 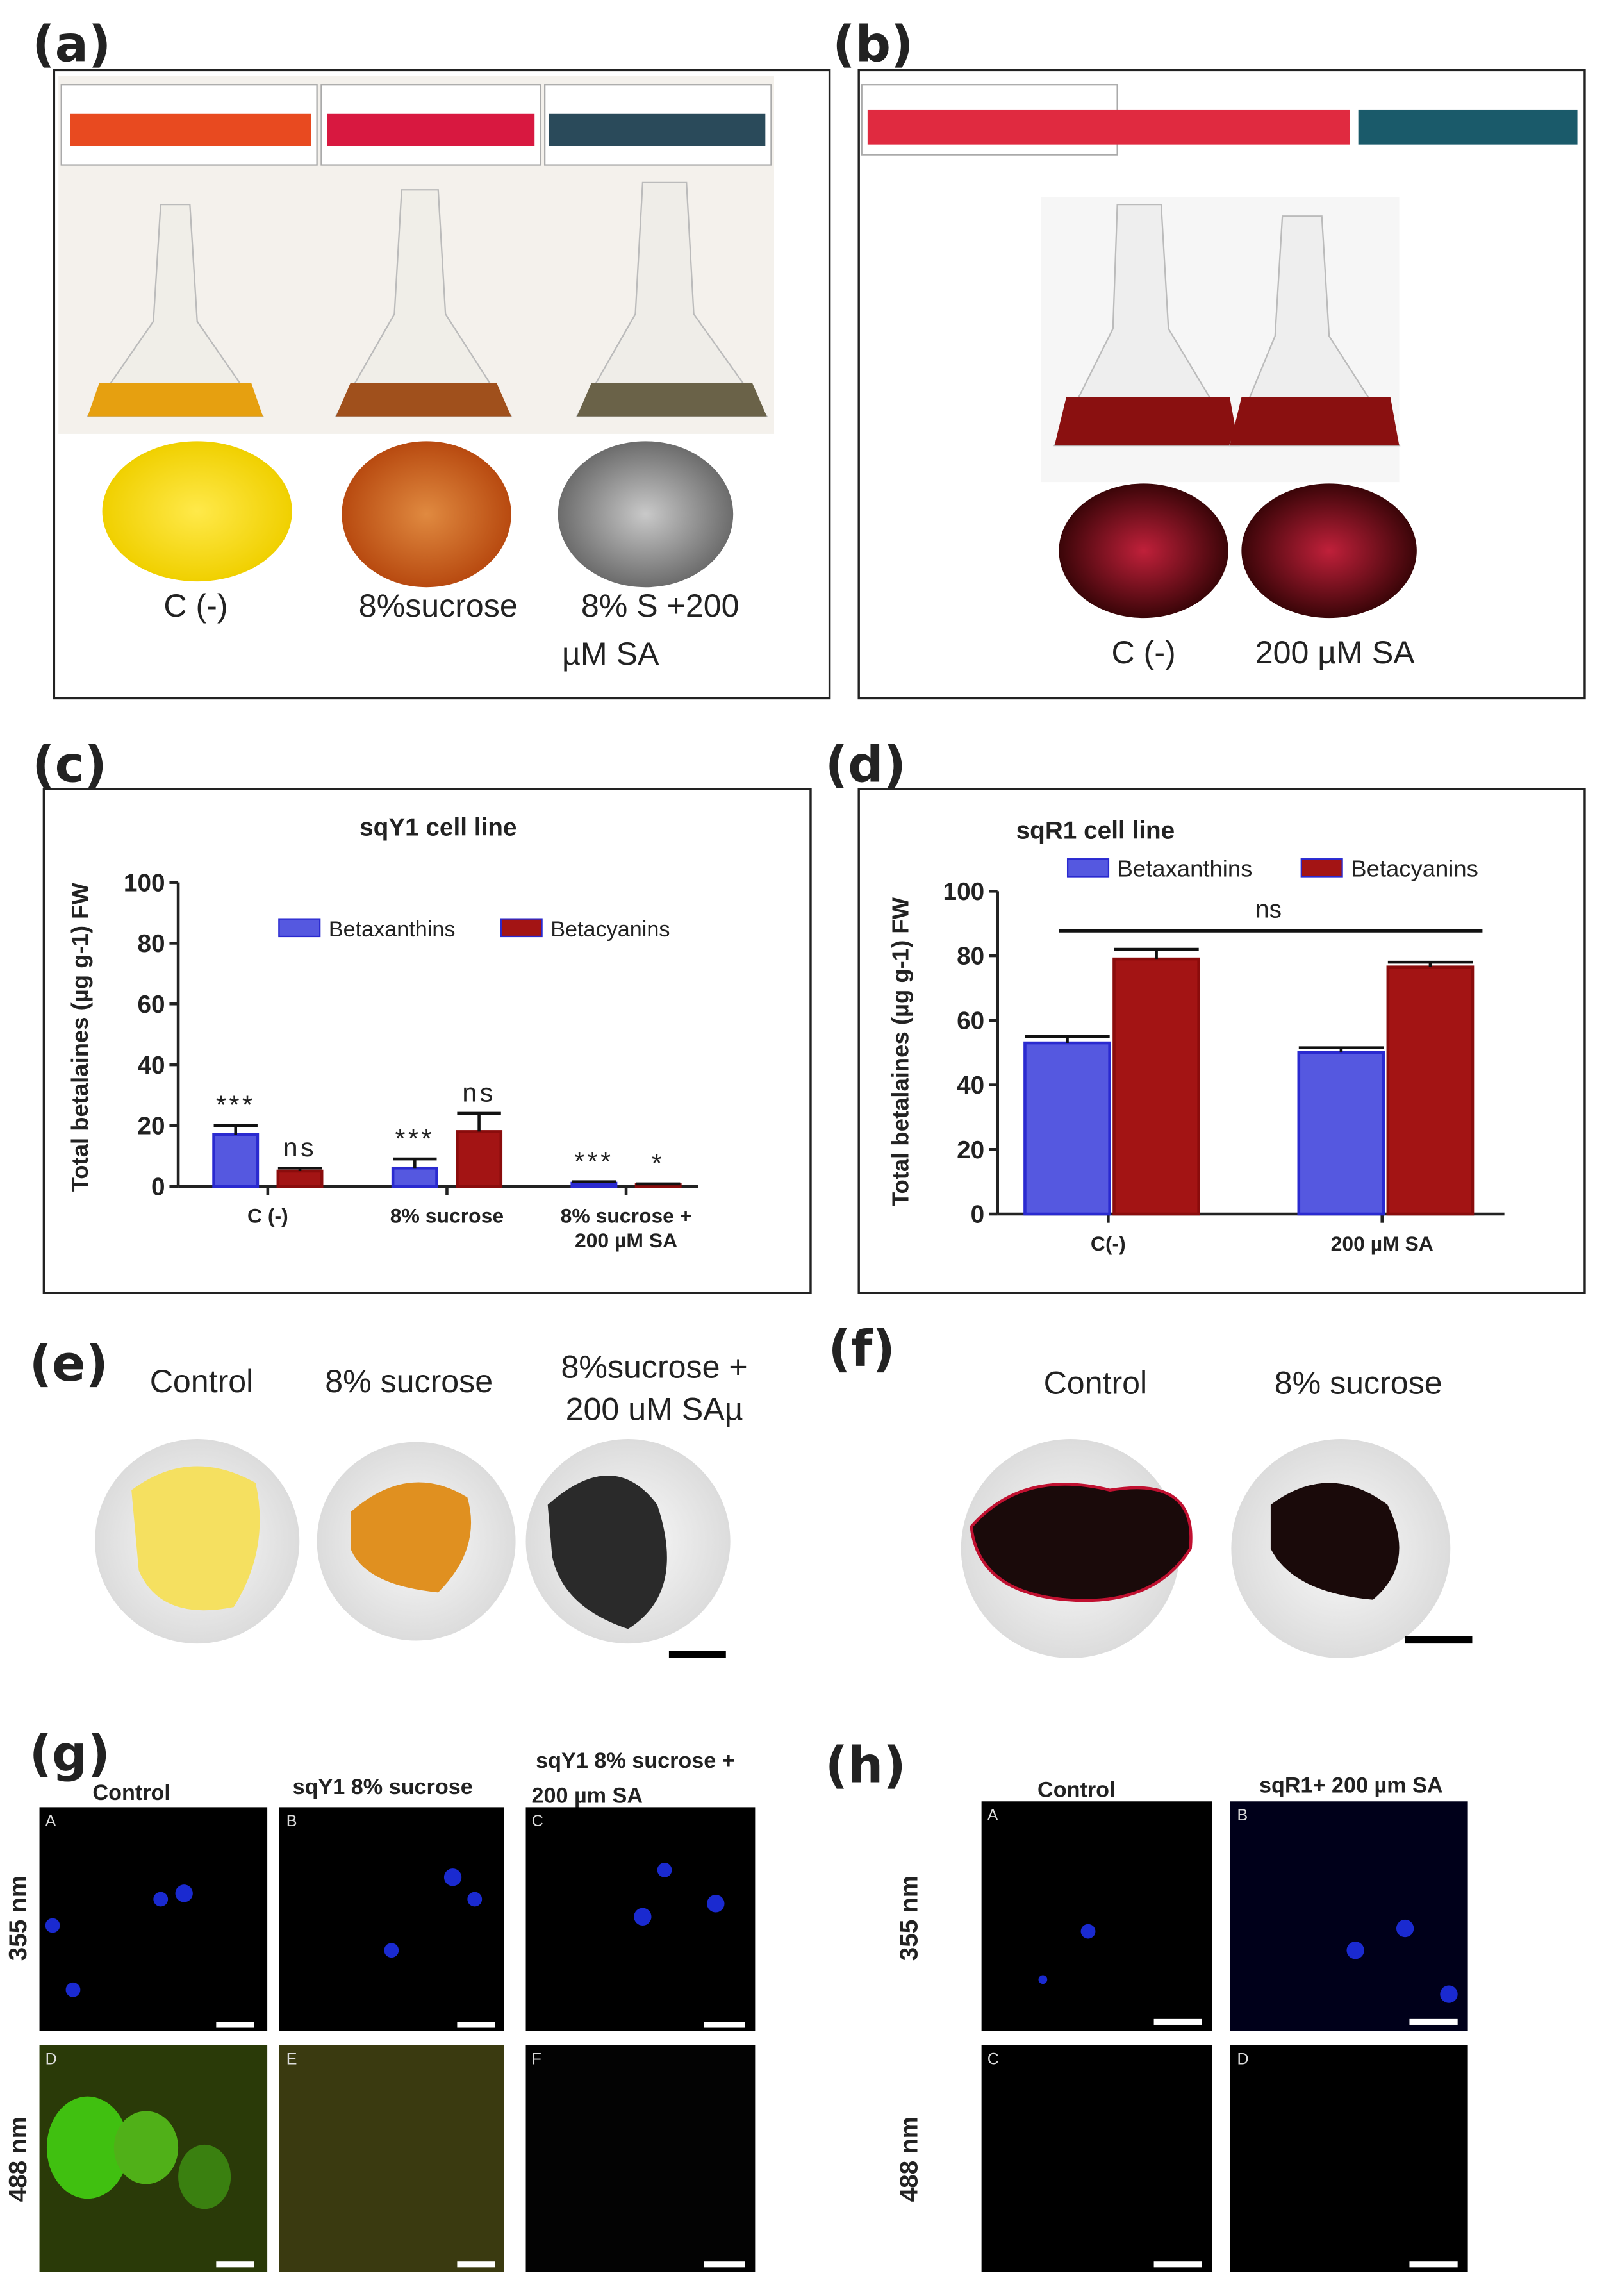 What do you see at coordinates (87, 2147) in the screenshot?
I see `ellipse` at bounding box center [87, 2147].